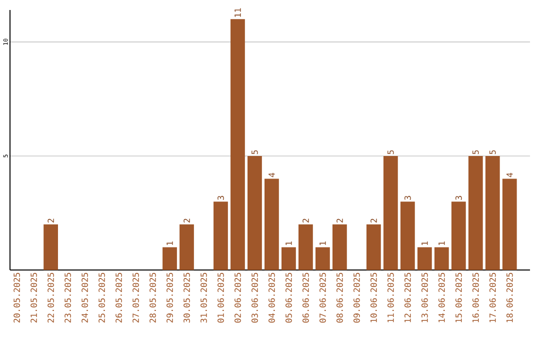 This screenshot has height=340, width=540. Describe the element at coordinates (153, 297) in the screenshot. I see `x-tick-label: 28.05.2025` at that location.